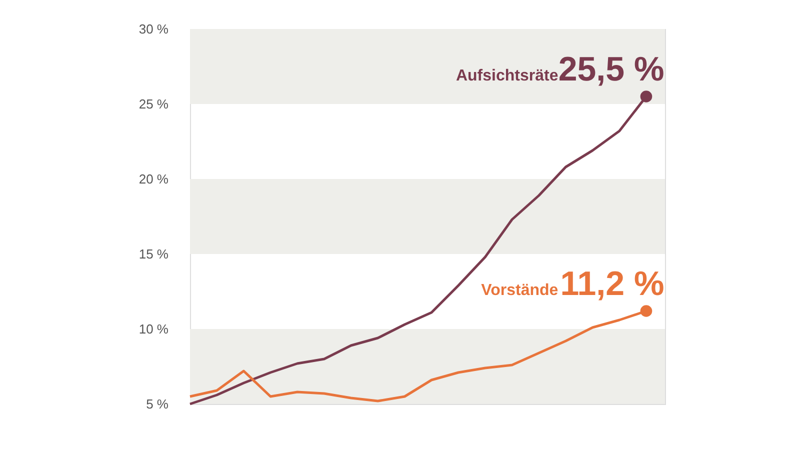 The image size is (800, 457). I want to click on text: Vorstände, so click(519, 290).